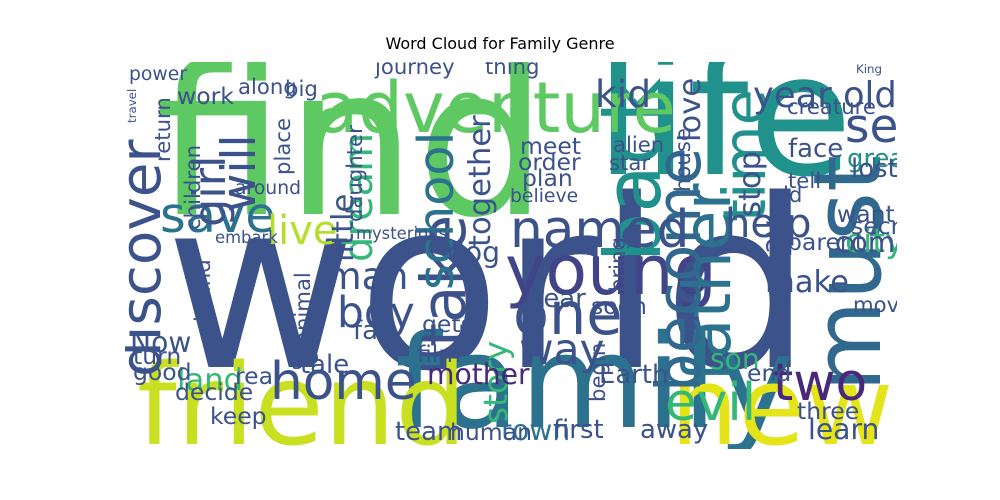 This screenshot has height=500, width=1000. Describe the element at coordinates (282, 146) in the screenshot. I see `word-place: place` at that location.